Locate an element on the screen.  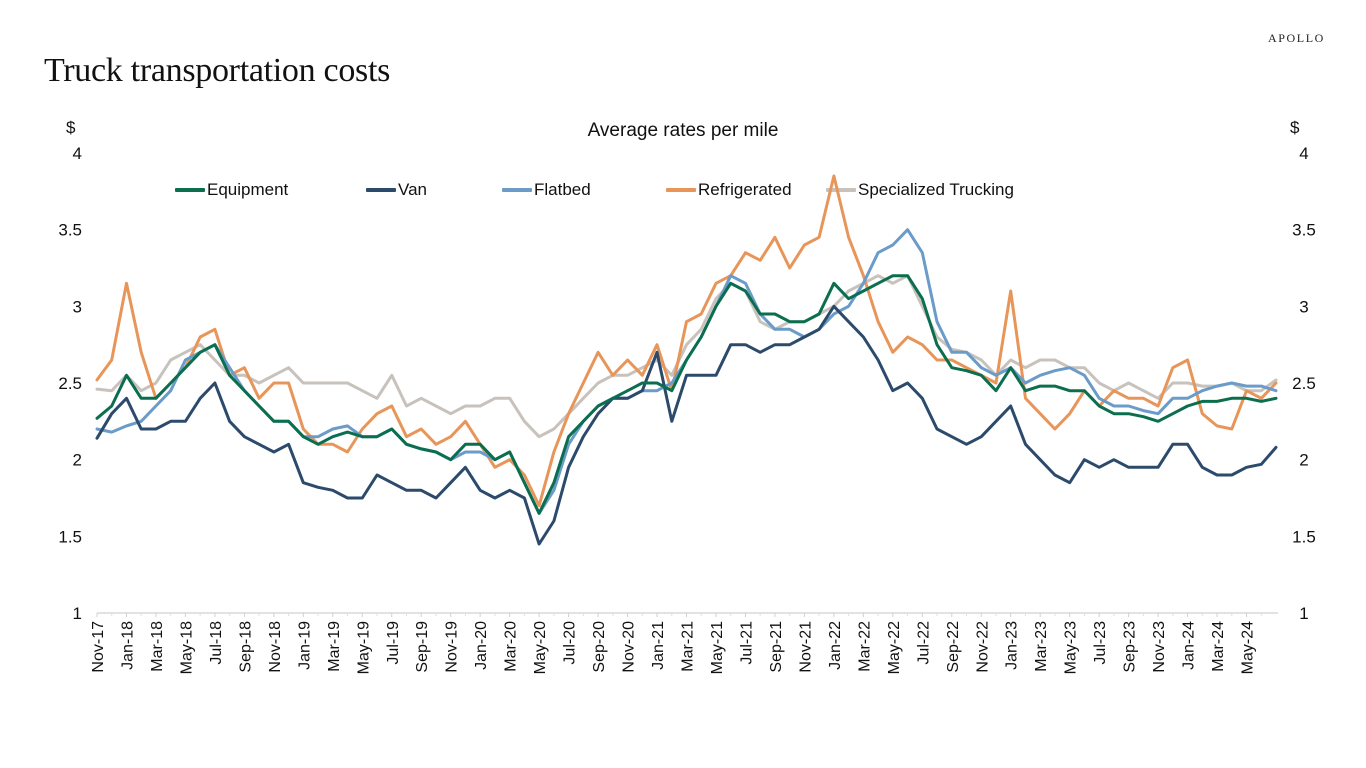
legend-swatch-equipment is located at coordinates (190, 190).